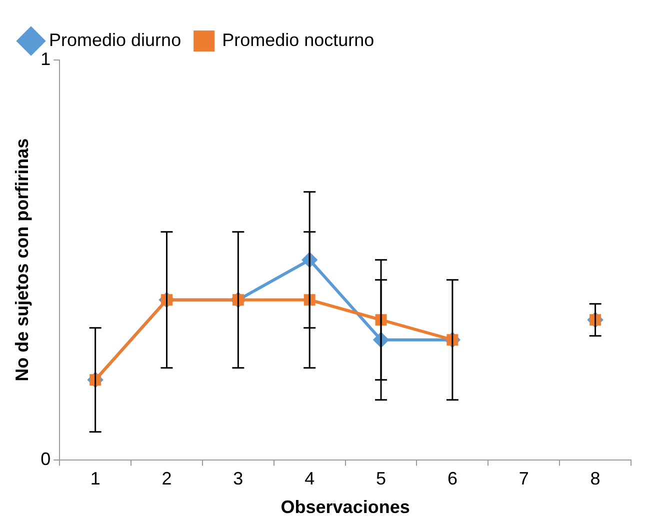  I want to click on x-tick-label: 3, so click(238, 478).